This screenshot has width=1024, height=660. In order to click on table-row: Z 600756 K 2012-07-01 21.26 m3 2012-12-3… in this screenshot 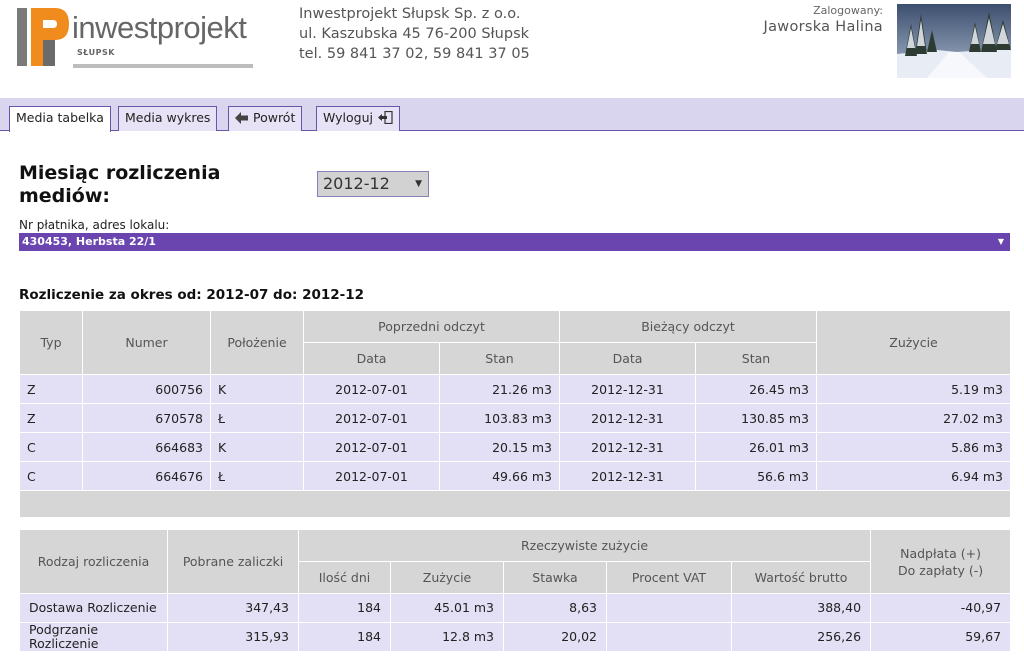, I will do `click(515, 389)`.